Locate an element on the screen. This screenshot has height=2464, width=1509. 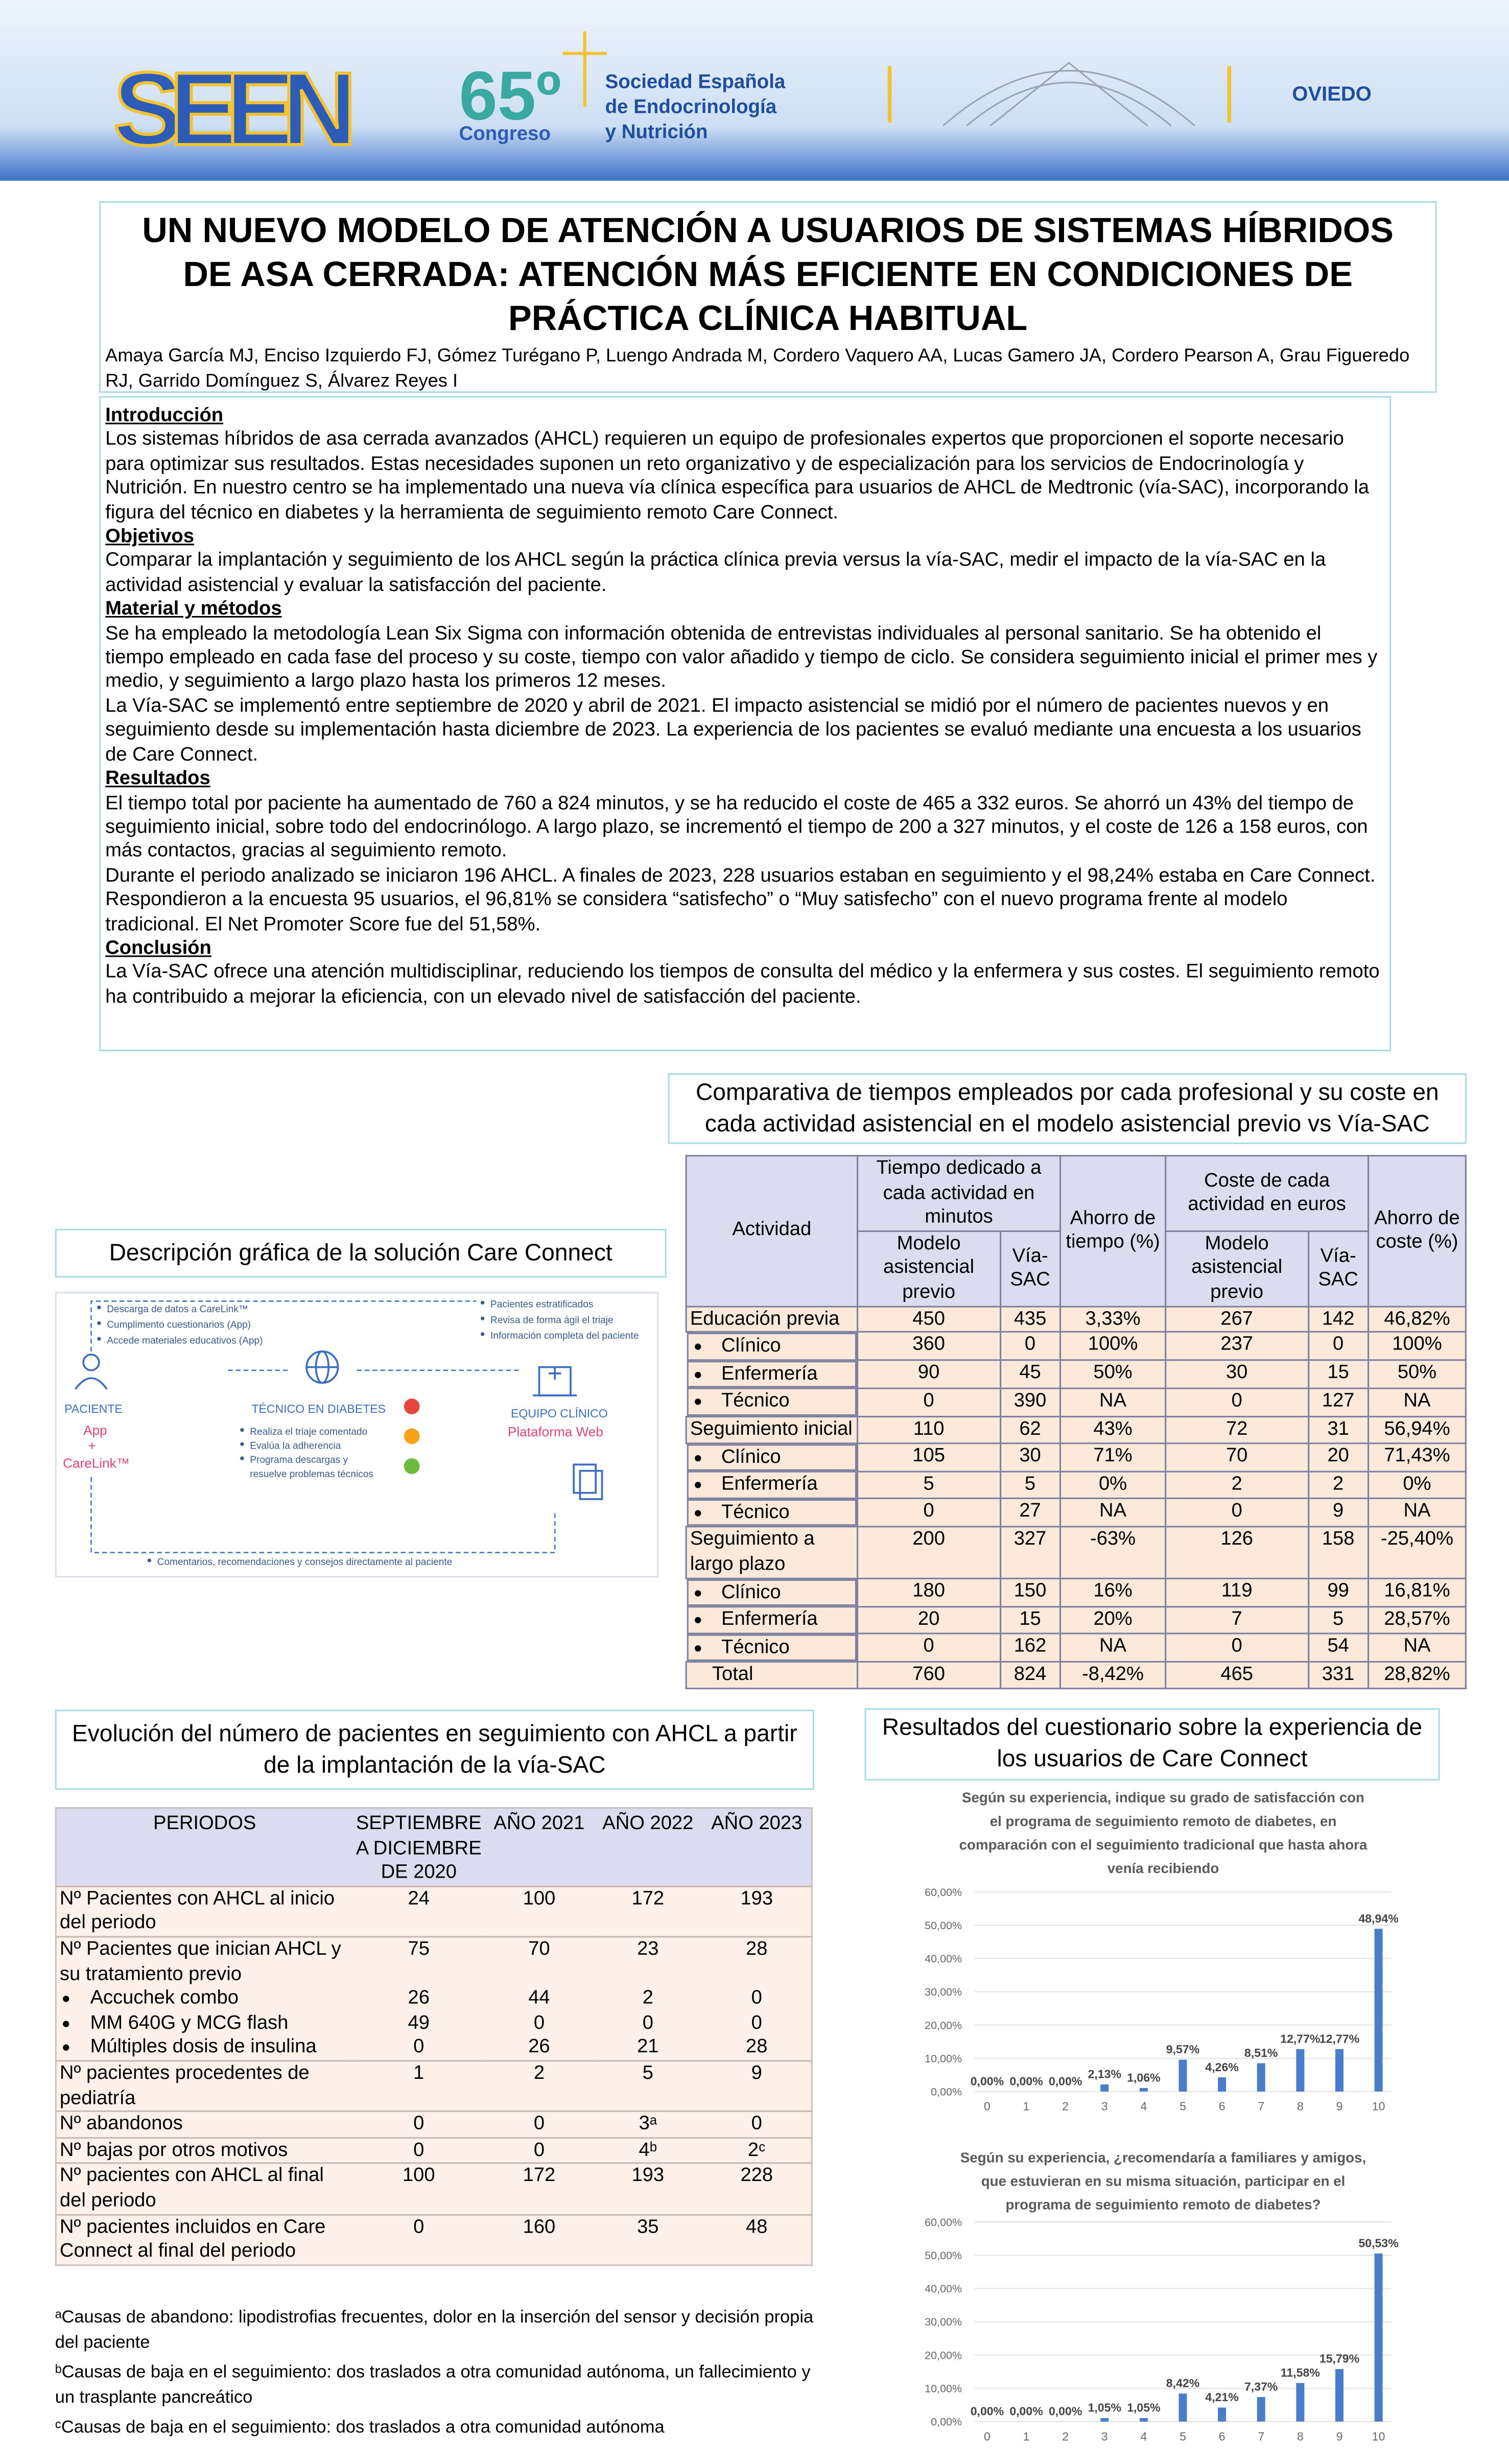
x-tick-label: 5 is located at coordinates (1183, 2107).